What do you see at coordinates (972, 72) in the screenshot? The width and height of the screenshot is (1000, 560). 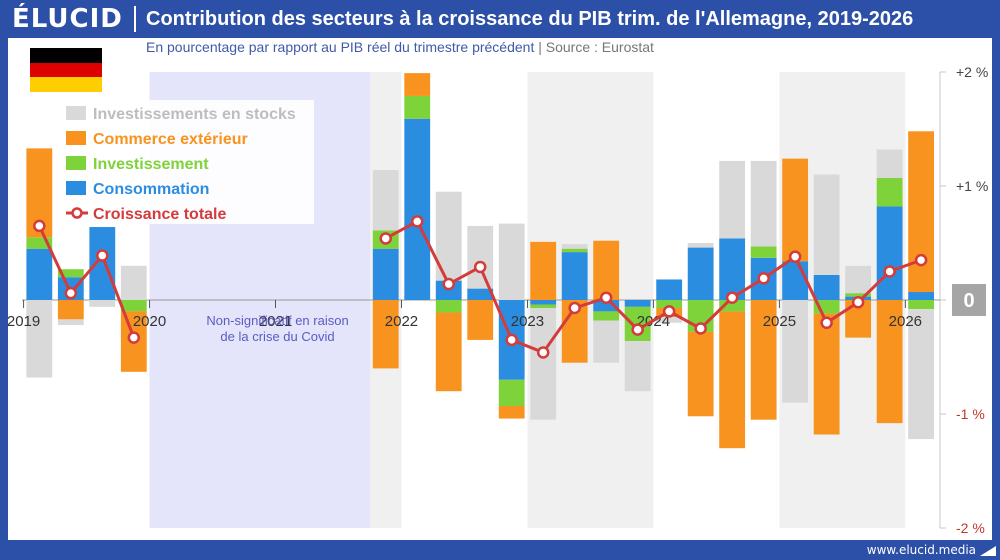 I see `y-tick-label: +2 %` at bounding box center [972, 72].